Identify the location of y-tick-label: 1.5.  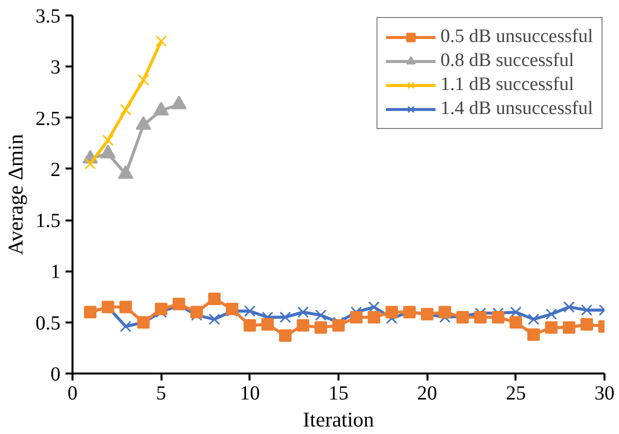
(48, 221).